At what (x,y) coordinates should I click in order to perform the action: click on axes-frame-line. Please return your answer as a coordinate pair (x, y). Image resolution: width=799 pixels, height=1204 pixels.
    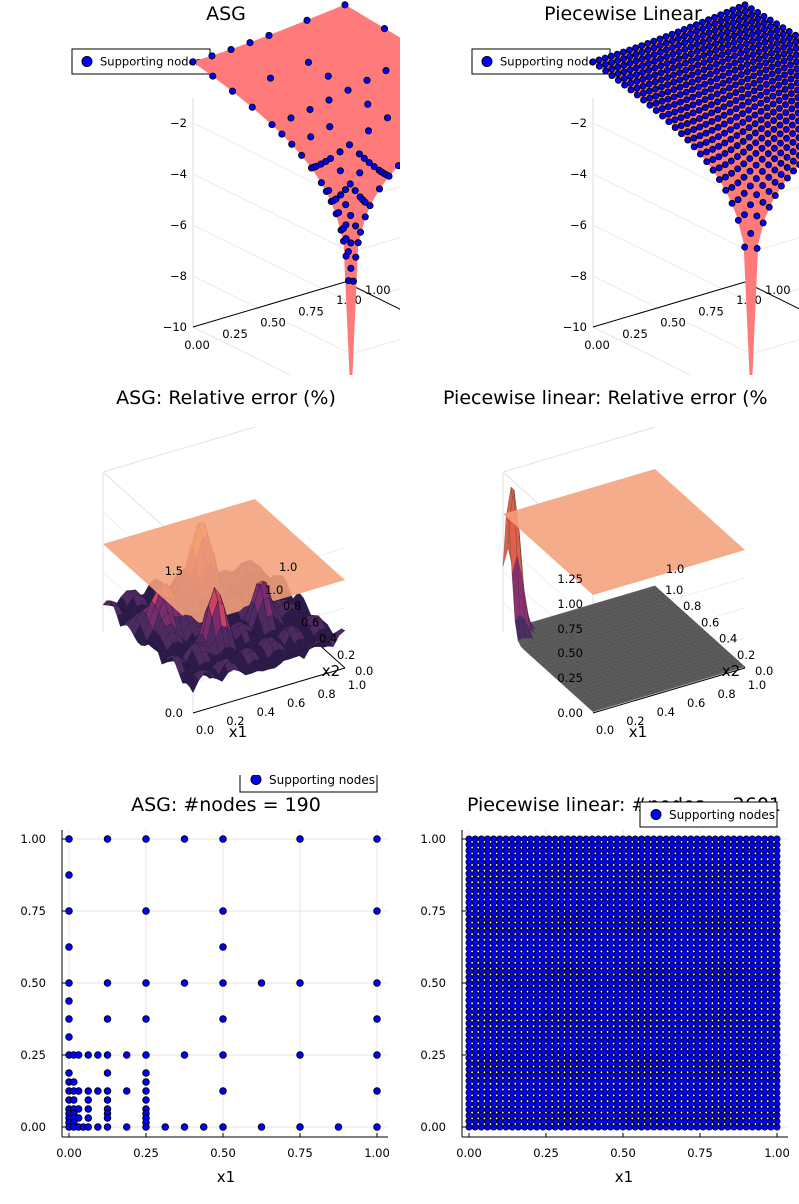
    Looking at the image, I should click on (579, 449).